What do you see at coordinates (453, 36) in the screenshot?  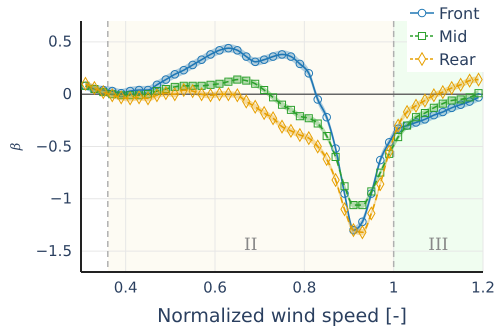 I see `legend-label: Mid` at bounding box center [453, 36].